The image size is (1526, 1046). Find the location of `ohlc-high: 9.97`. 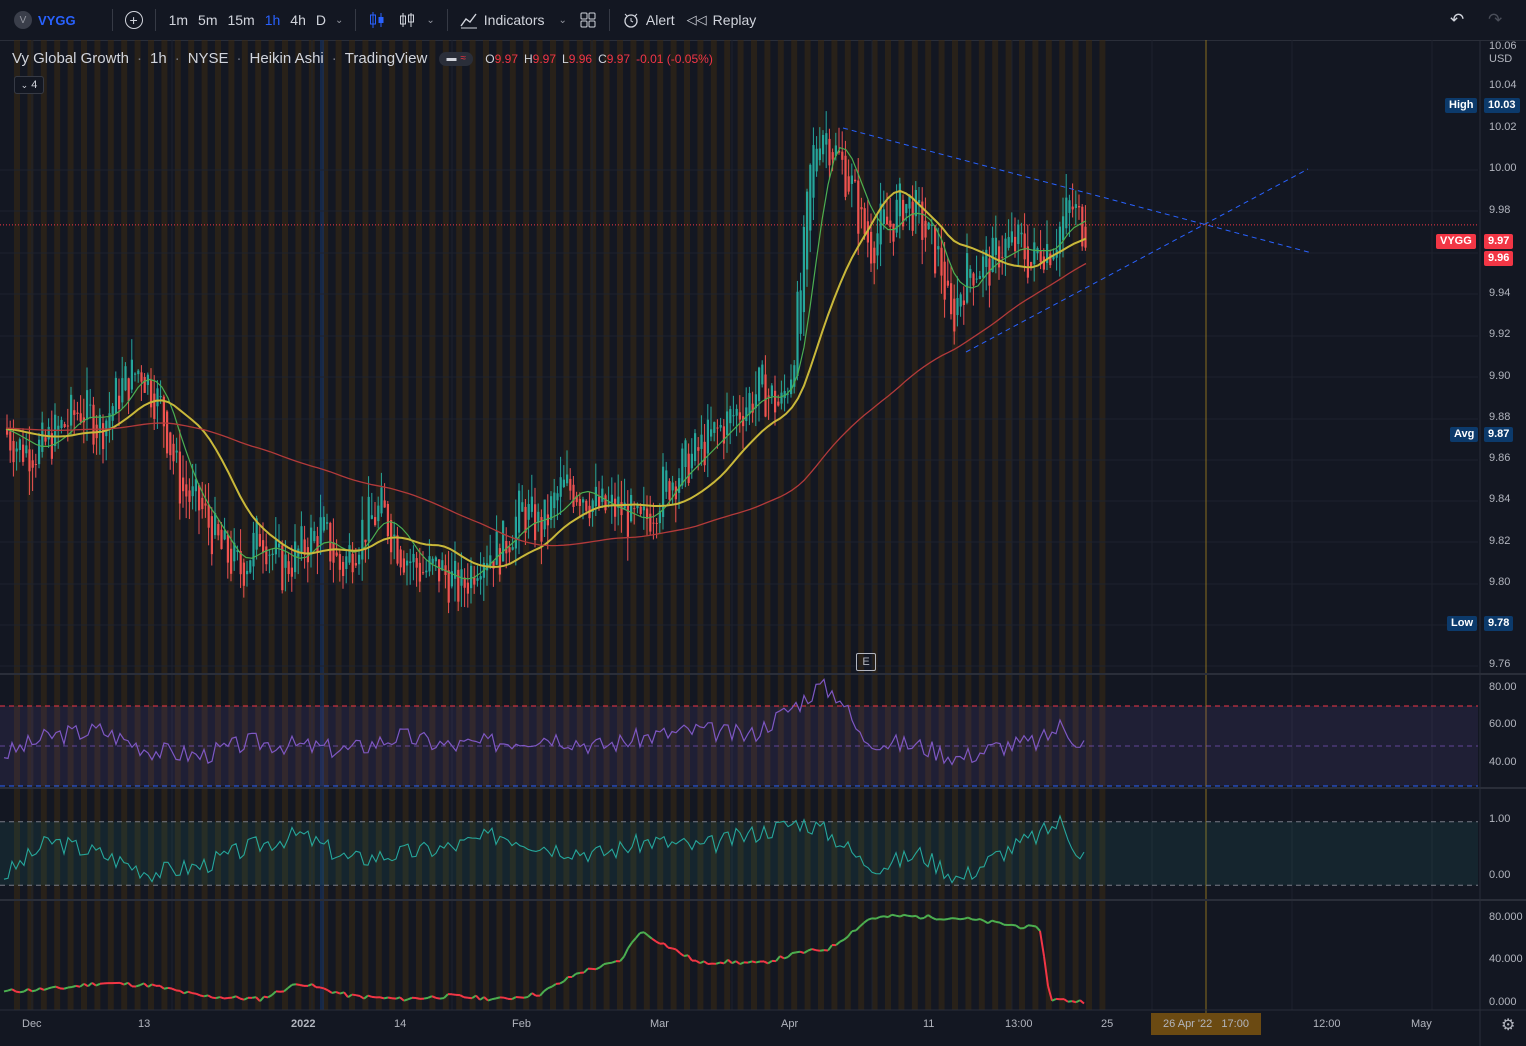

ohlc-high: 9.97 is located at coordinates (544, 58).